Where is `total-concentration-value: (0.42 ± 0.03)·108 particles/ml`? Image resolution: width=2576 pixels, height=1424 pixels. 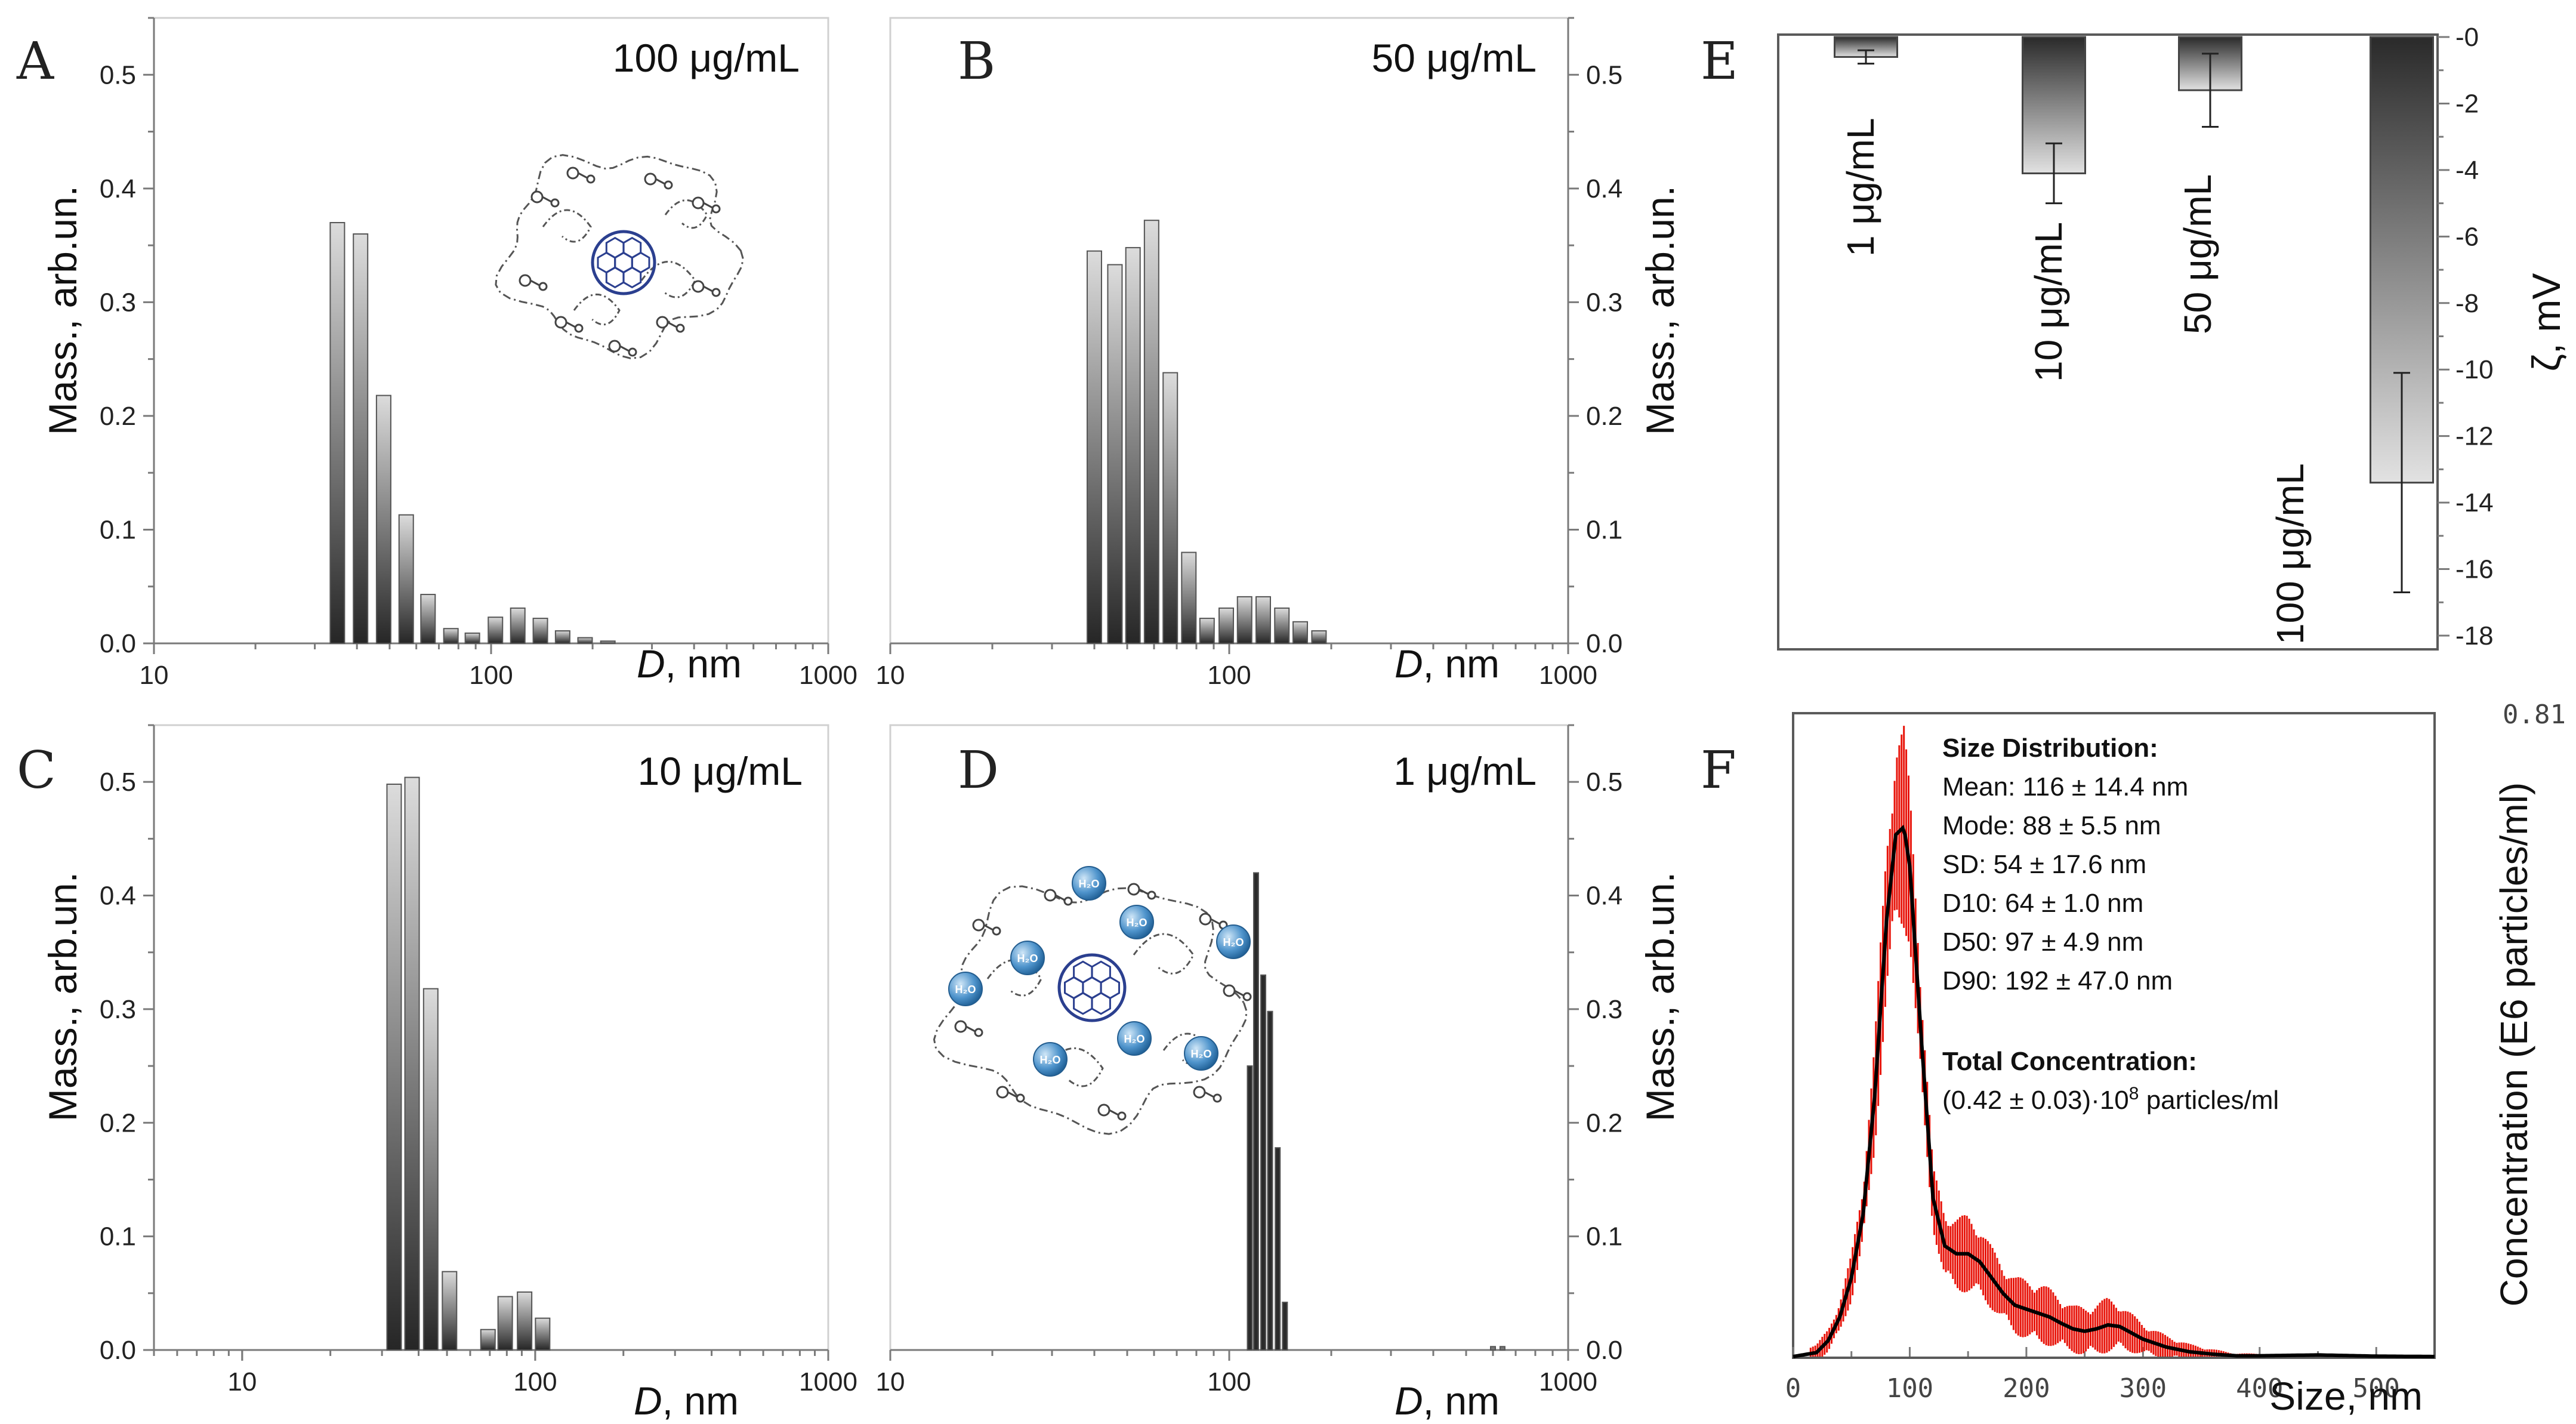
total-concentration-value: (0.42 ± 0.03)·108 particles/ml is located at coordinates (2111, 1100).